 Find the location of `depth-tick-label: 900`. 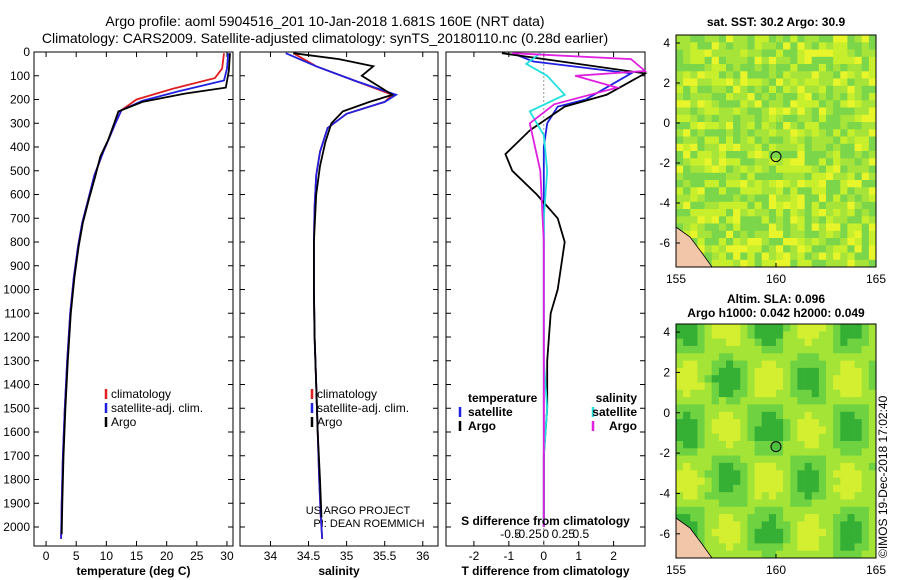

depth-tick-label: 900 is located at coordinates (20, 266).